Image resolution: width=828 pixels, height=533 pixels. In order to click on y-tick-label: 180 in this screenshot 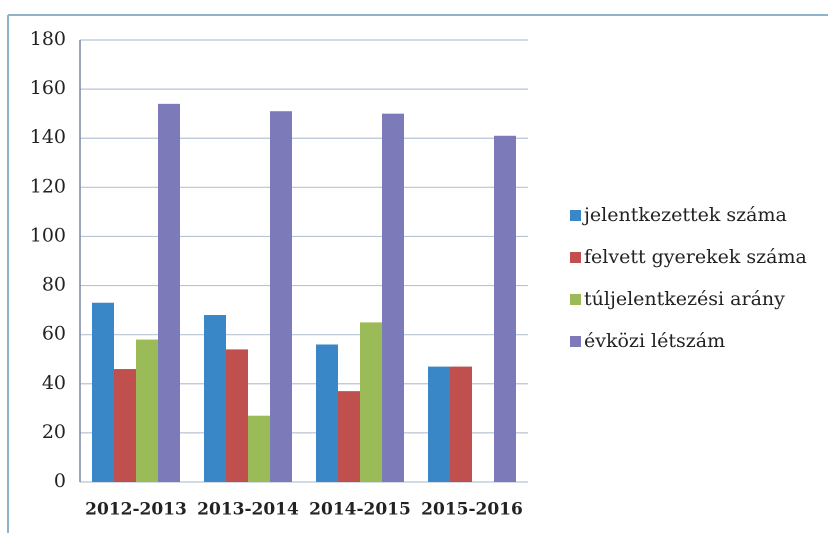, I will do `click(48, 39)`.